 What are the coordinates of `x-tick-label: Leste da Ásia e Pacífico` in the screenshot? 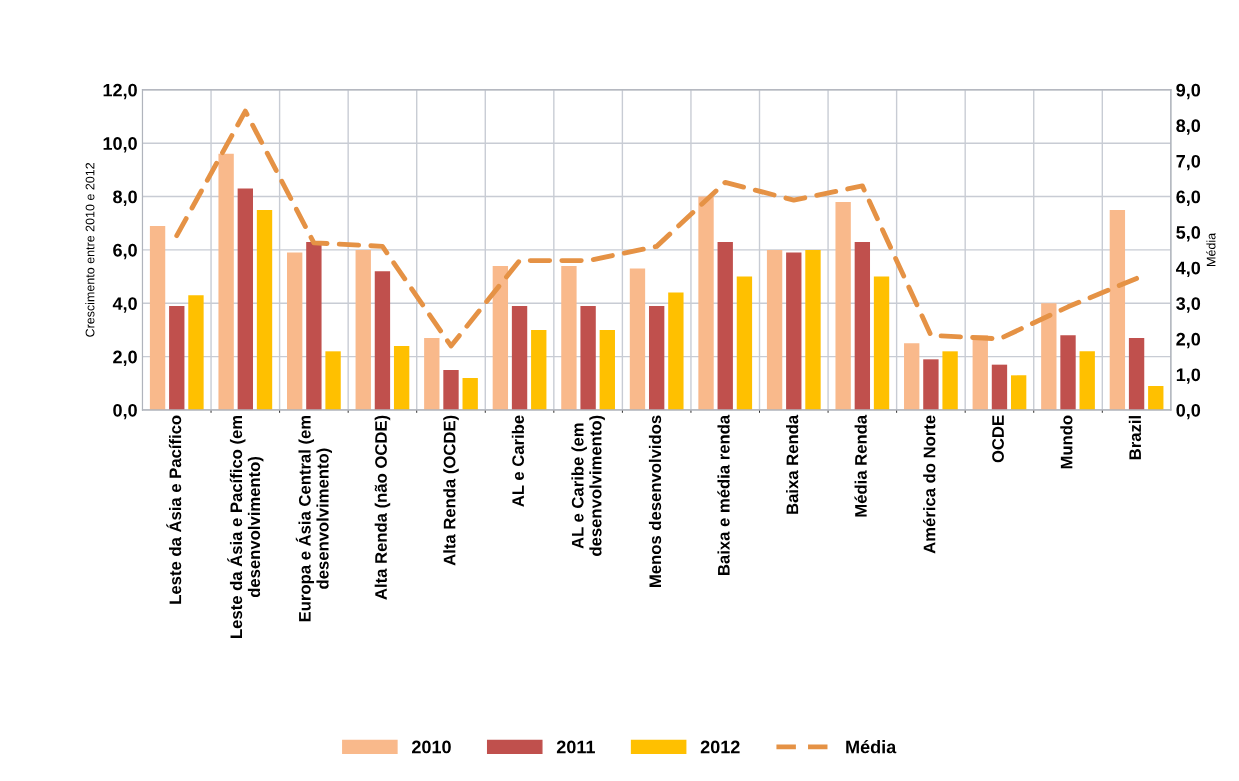 It's located at (174, 509).